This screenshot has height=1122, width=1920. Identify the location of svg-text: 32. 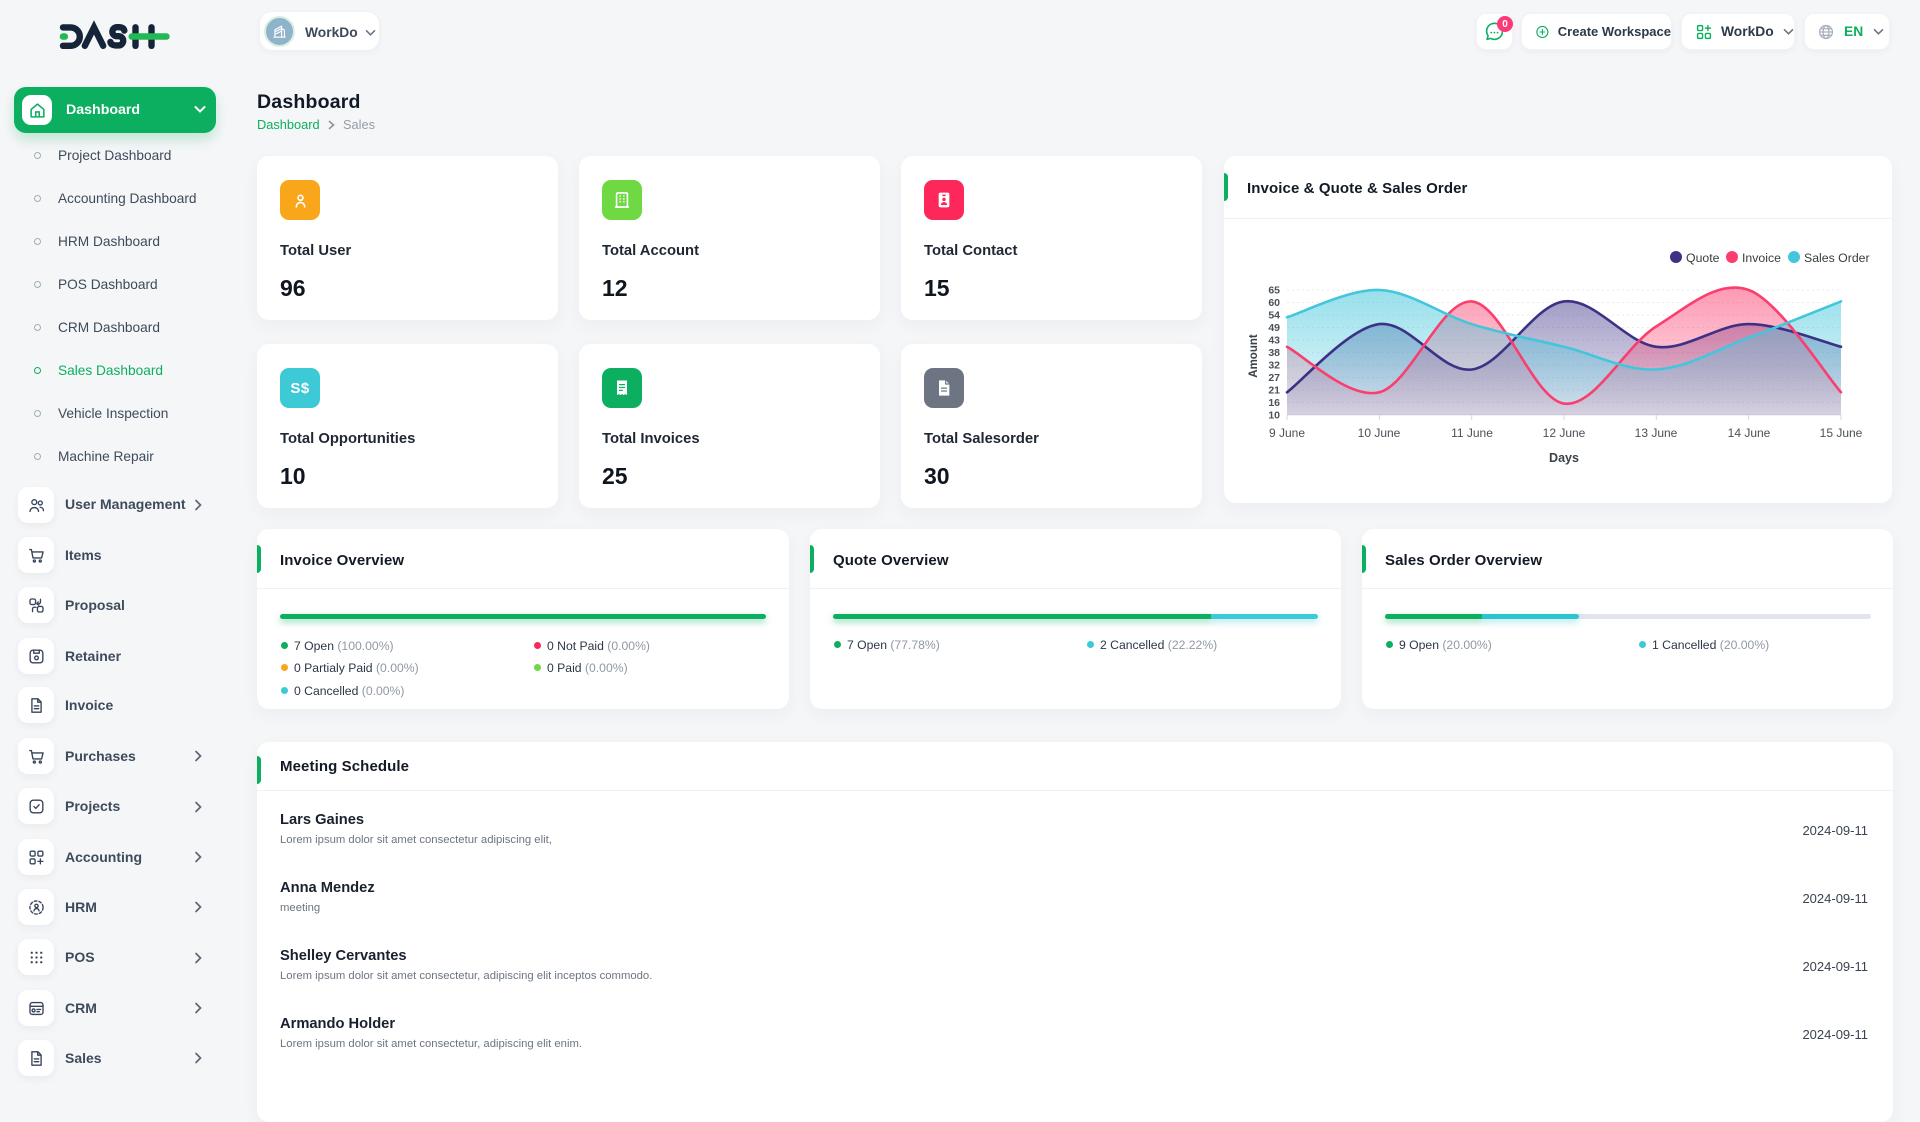
(1274, 366).